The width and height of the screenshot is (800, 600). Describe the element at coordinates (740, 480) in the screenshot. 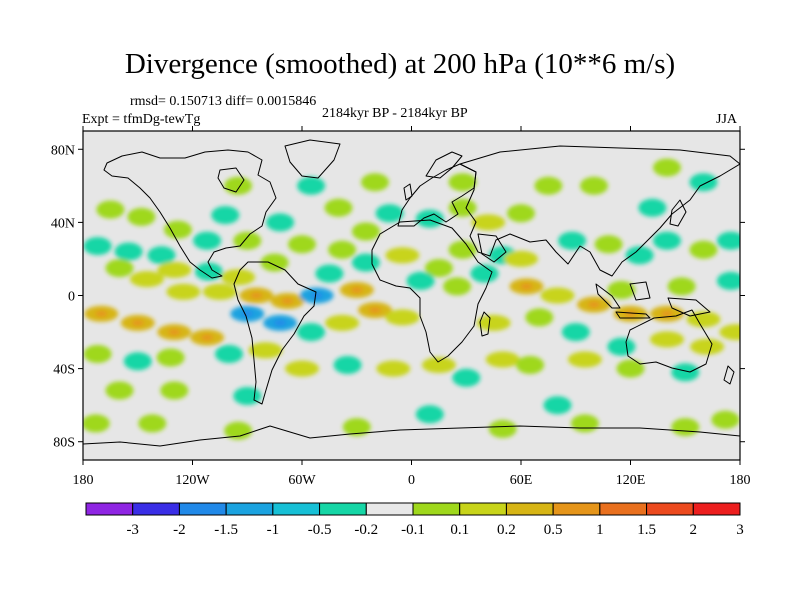

I see `lon-tick-label: 180` at that location.